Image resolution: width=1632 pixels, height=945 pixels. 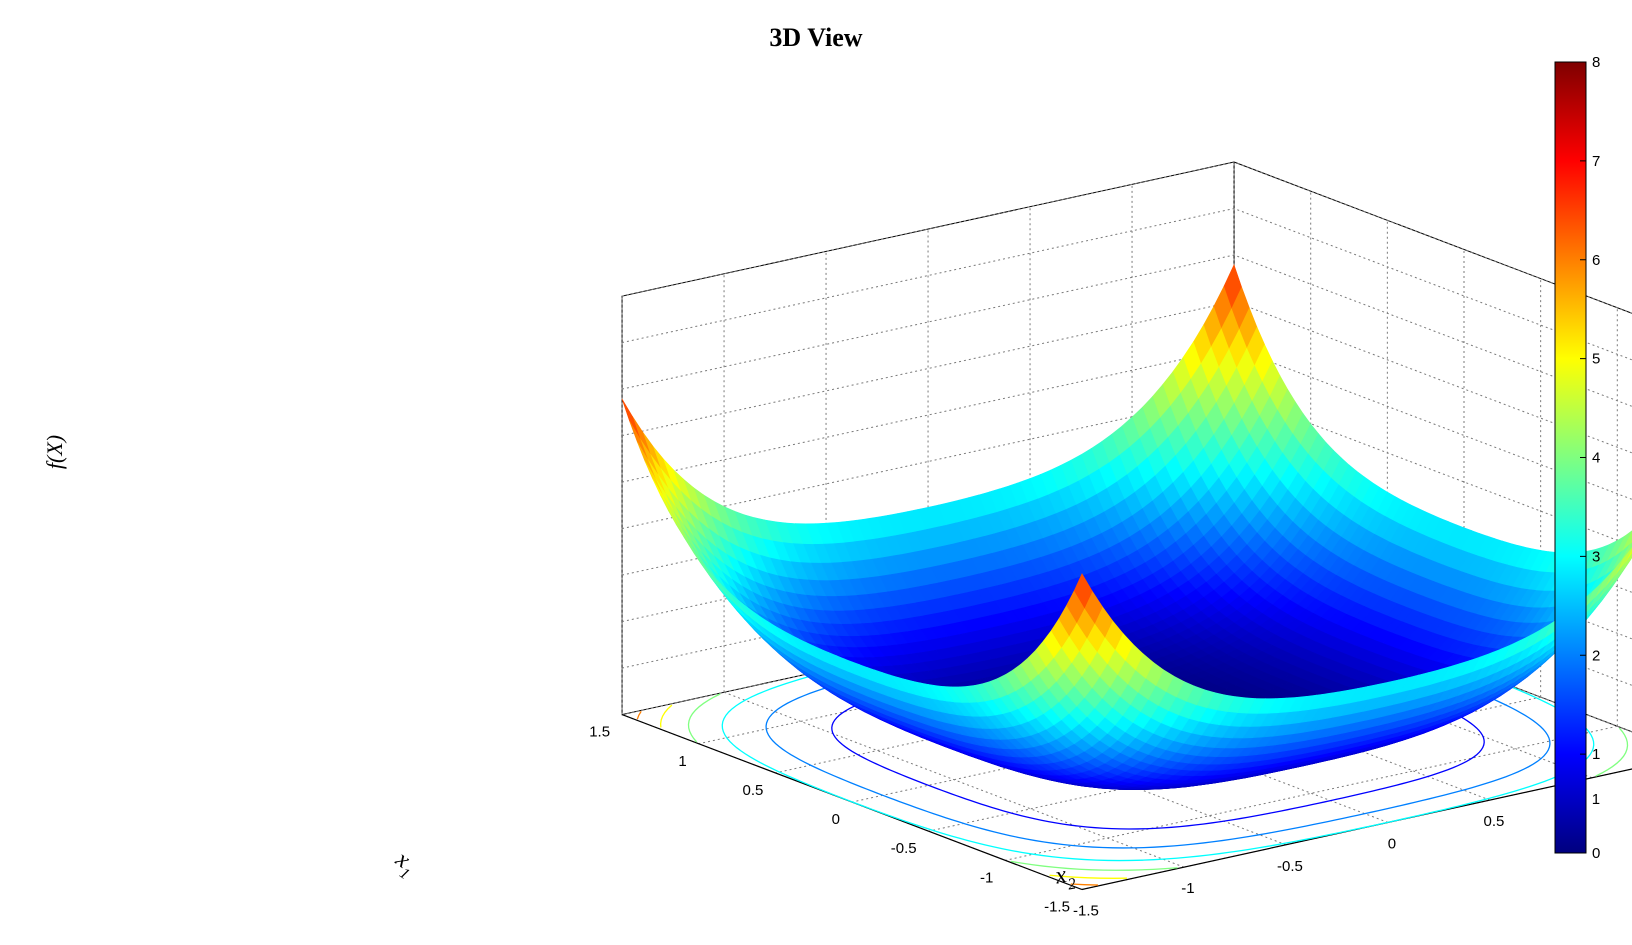 I want to click on x2-tick-label: 1, so click(x=1596, y=799).